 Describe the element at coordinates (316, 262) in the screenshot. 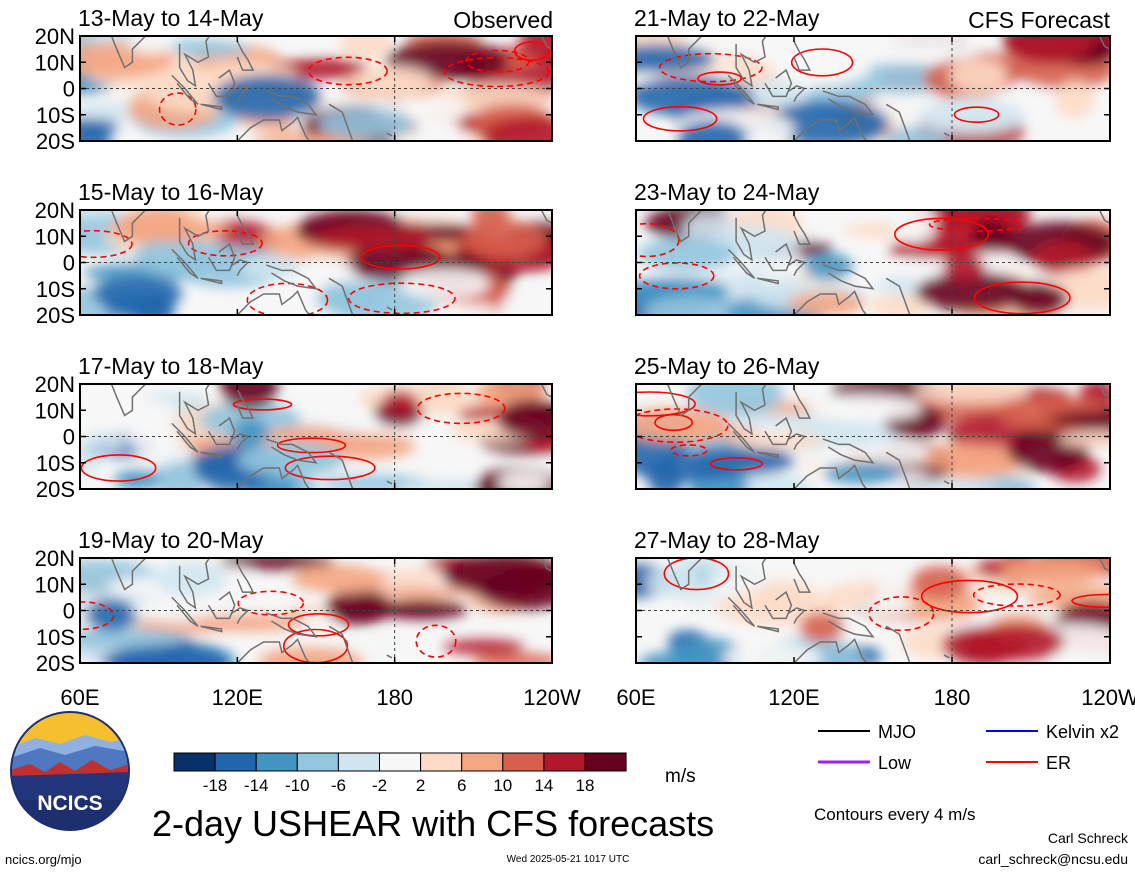

I see `shear-field` at that location.